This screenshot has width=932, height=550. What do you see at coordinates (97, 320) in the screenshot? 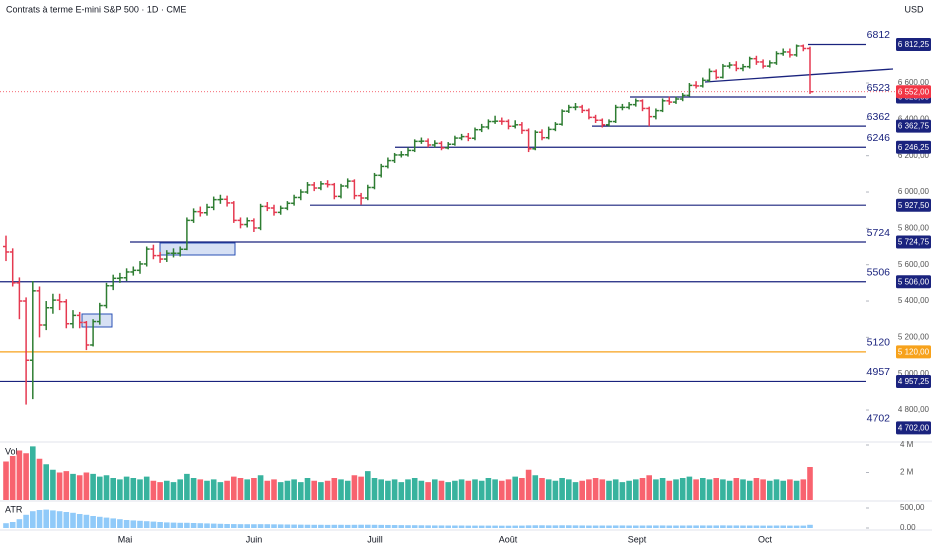
I see `zone-box` at bounding box center [97, 320].